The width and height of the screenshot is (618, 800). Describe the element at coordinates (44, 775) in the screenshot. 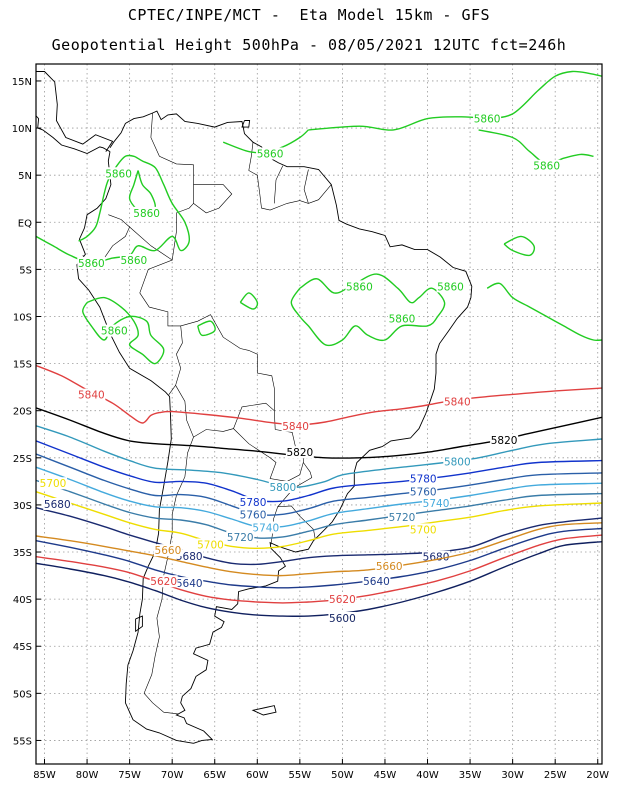

I see `x-tick-label: 85W` at that location.